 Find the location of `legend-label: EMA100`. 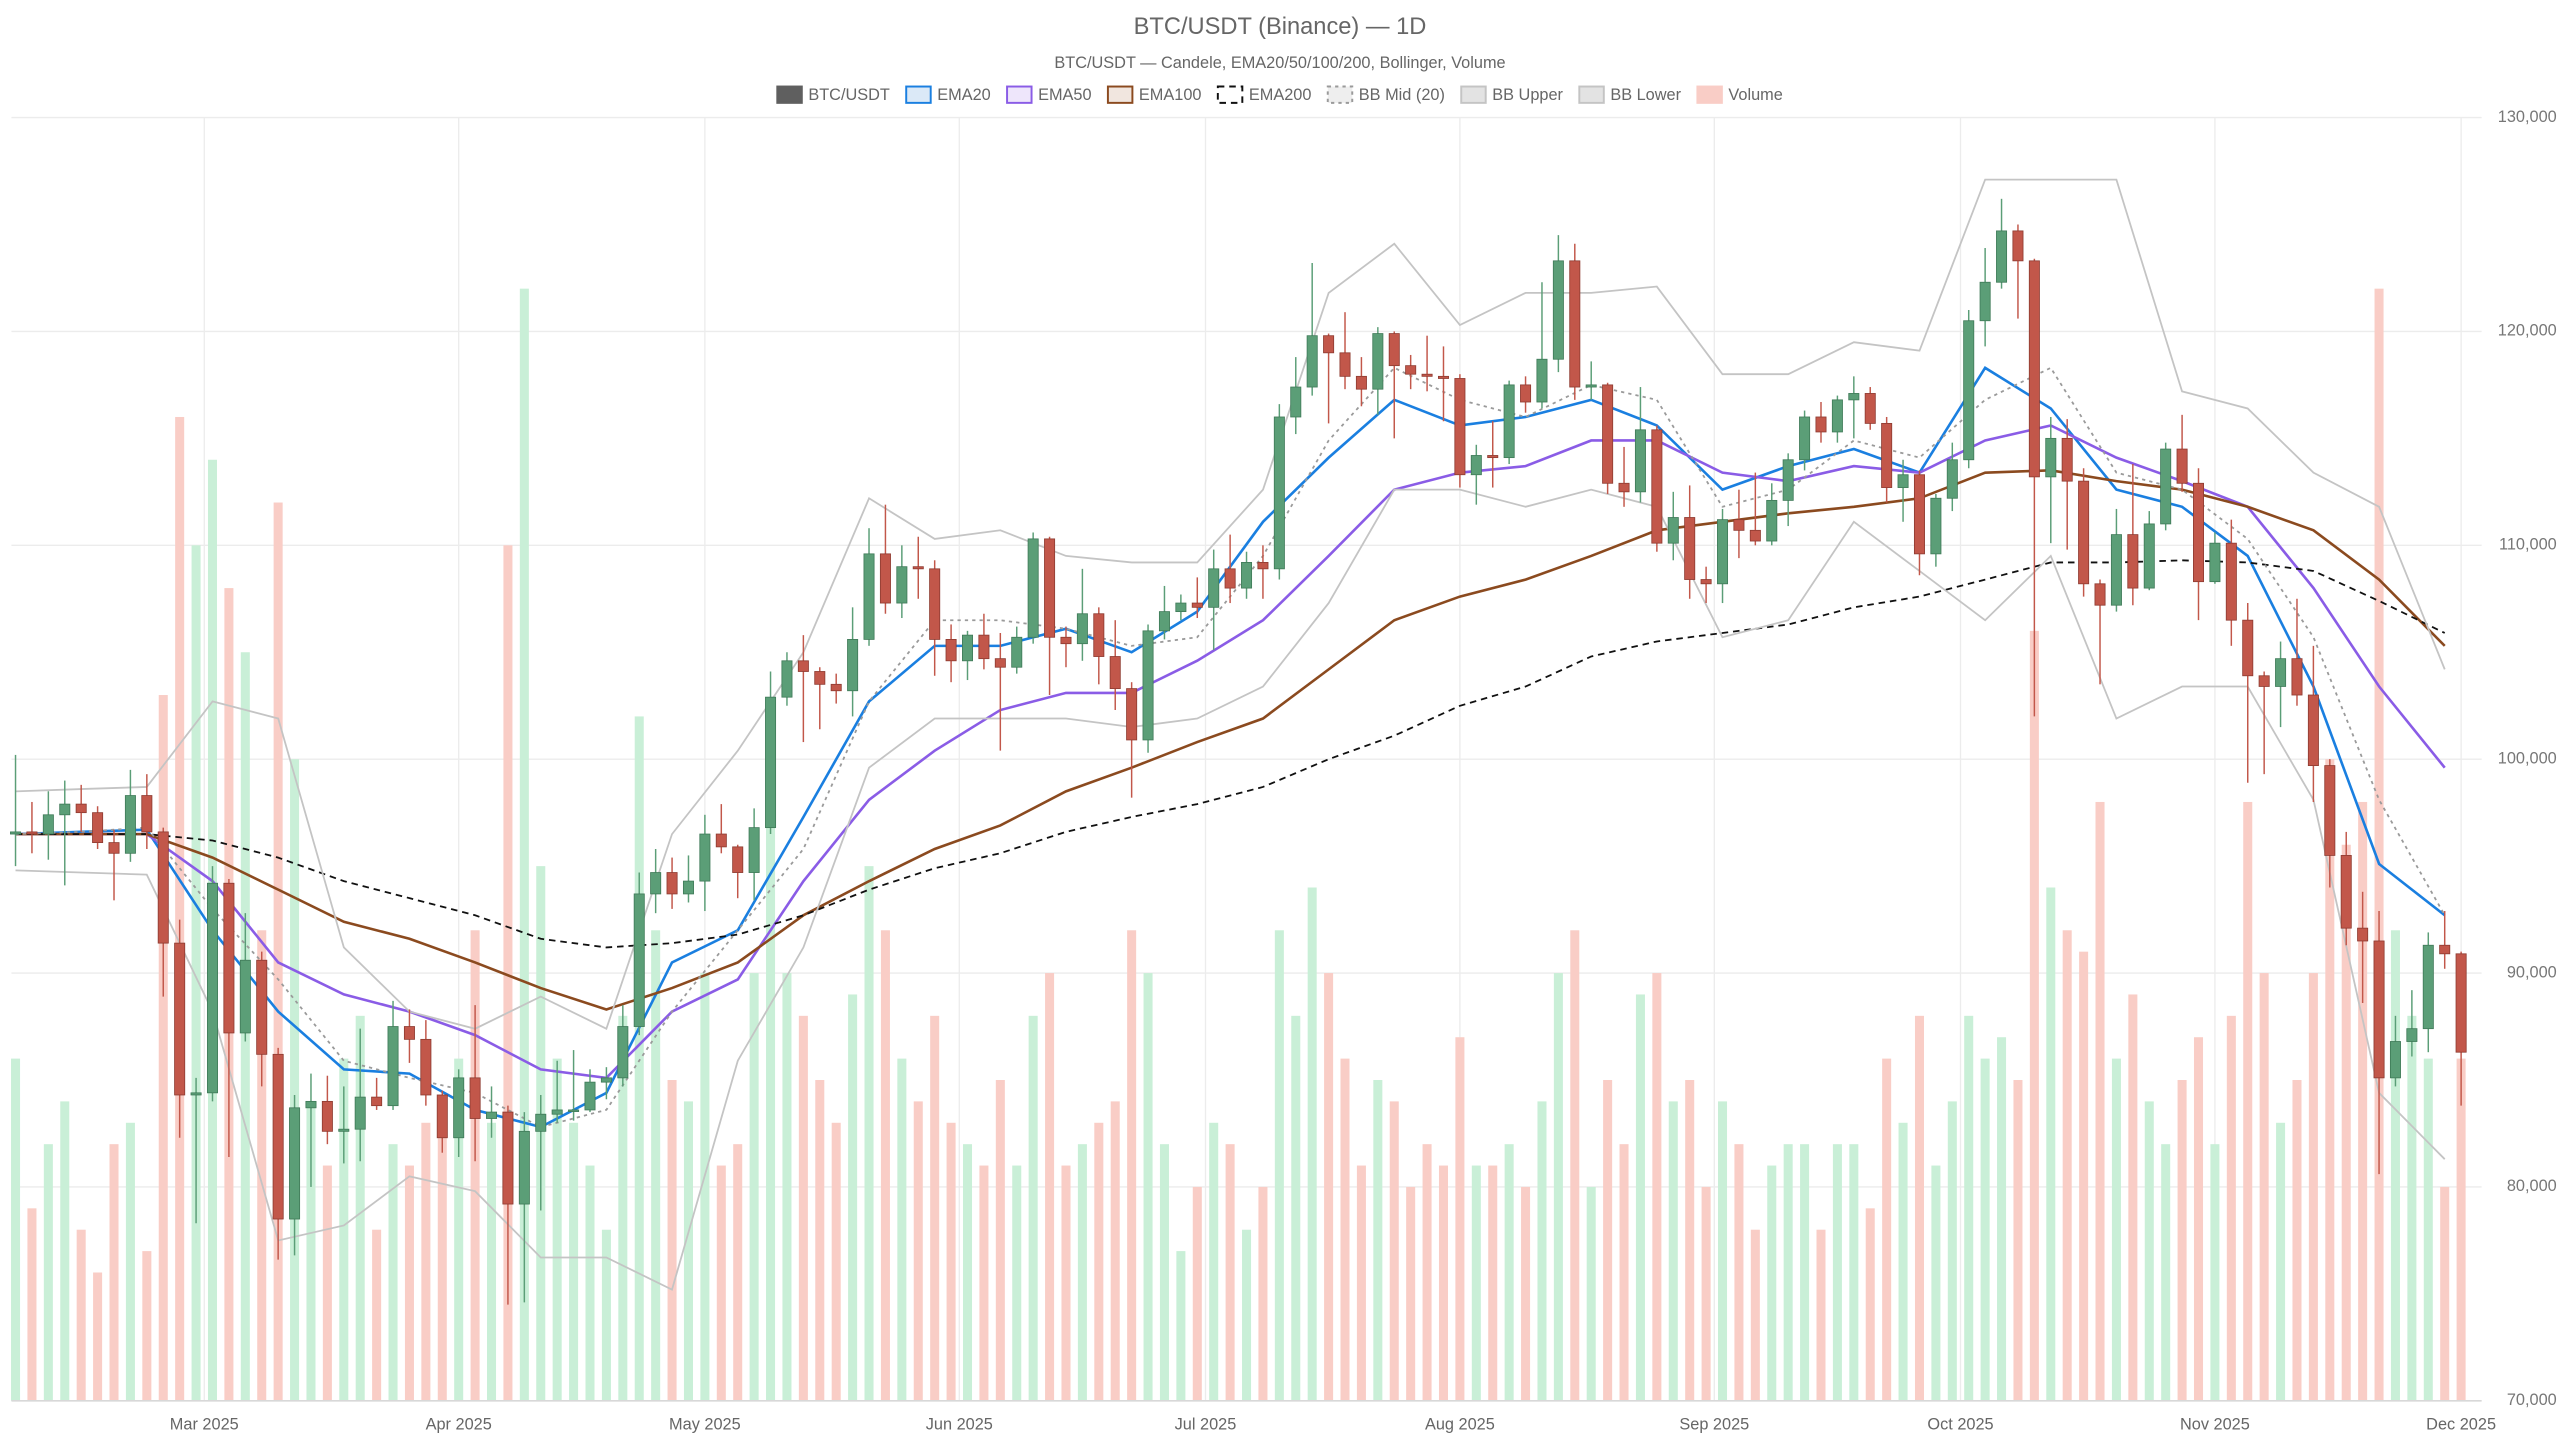

legend-label: EMA100 is located at coordinates (1170, 95).